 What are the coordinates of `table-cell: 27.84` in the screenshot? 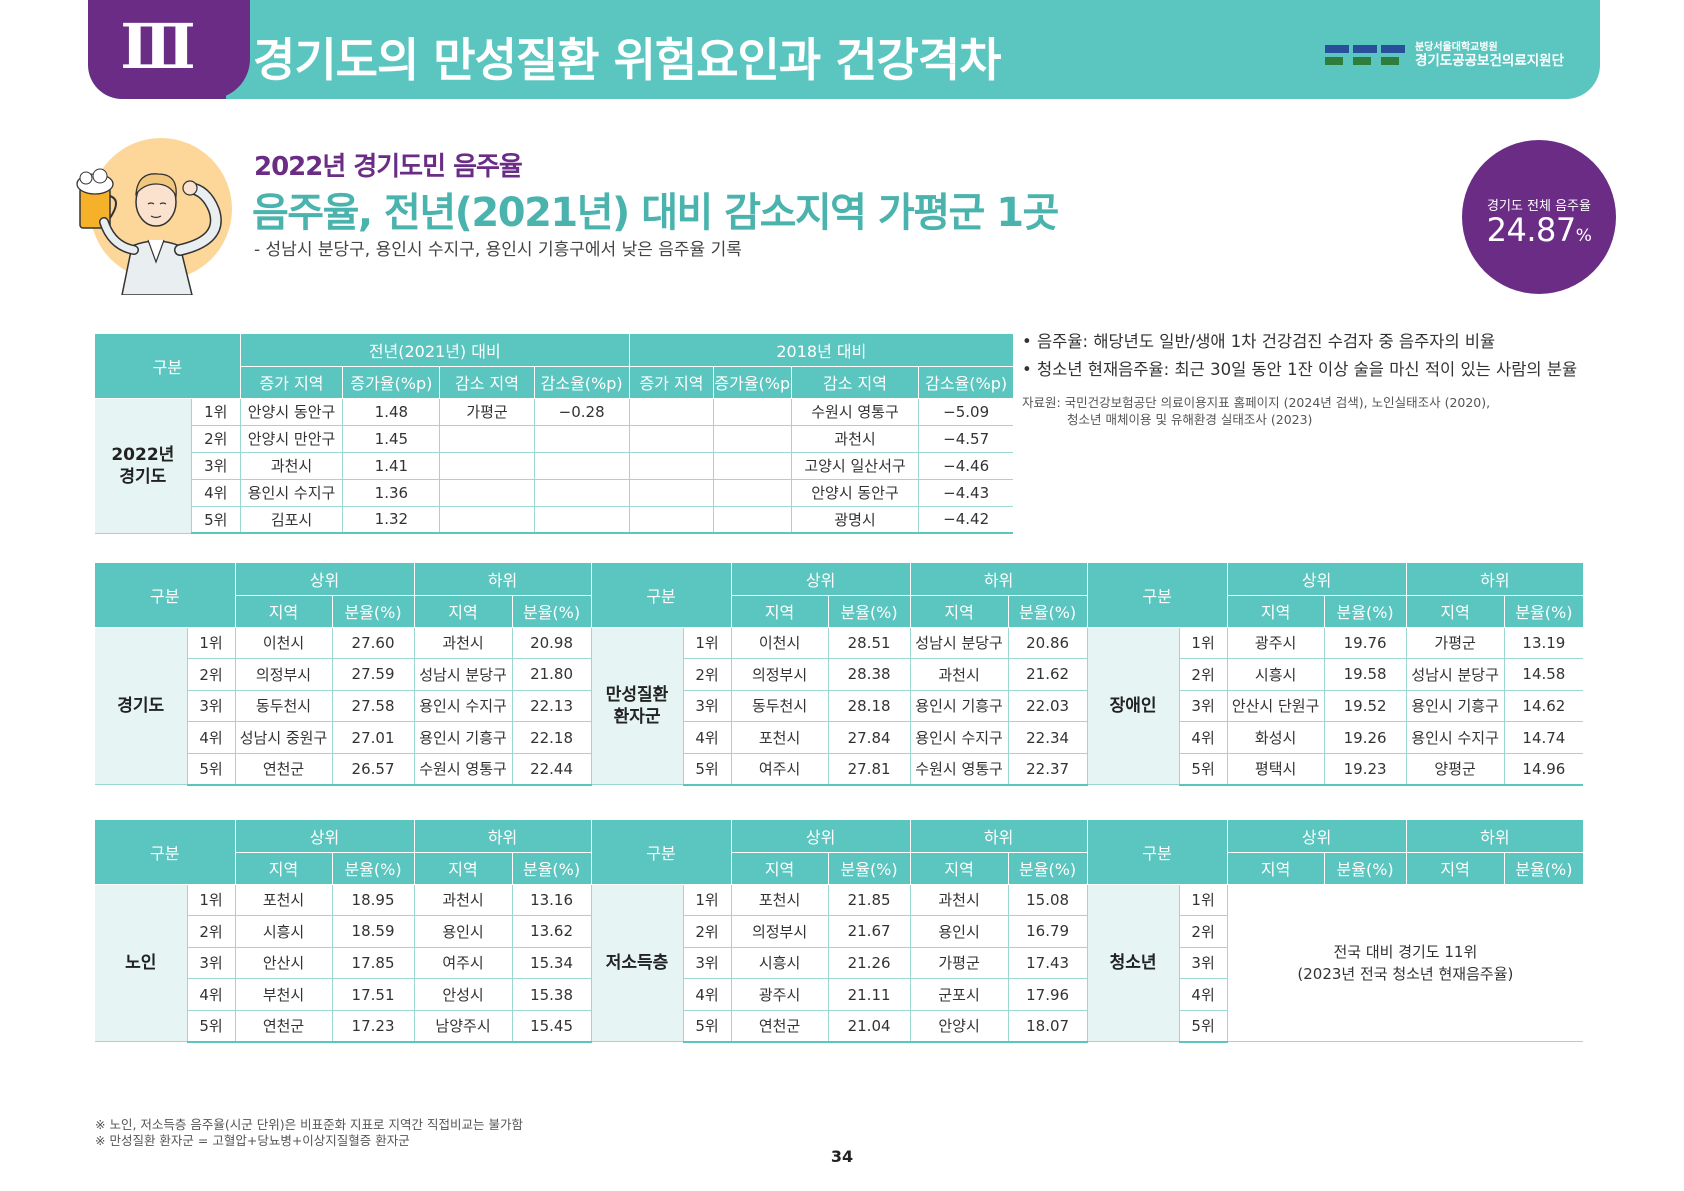 It's located at (869, 737).